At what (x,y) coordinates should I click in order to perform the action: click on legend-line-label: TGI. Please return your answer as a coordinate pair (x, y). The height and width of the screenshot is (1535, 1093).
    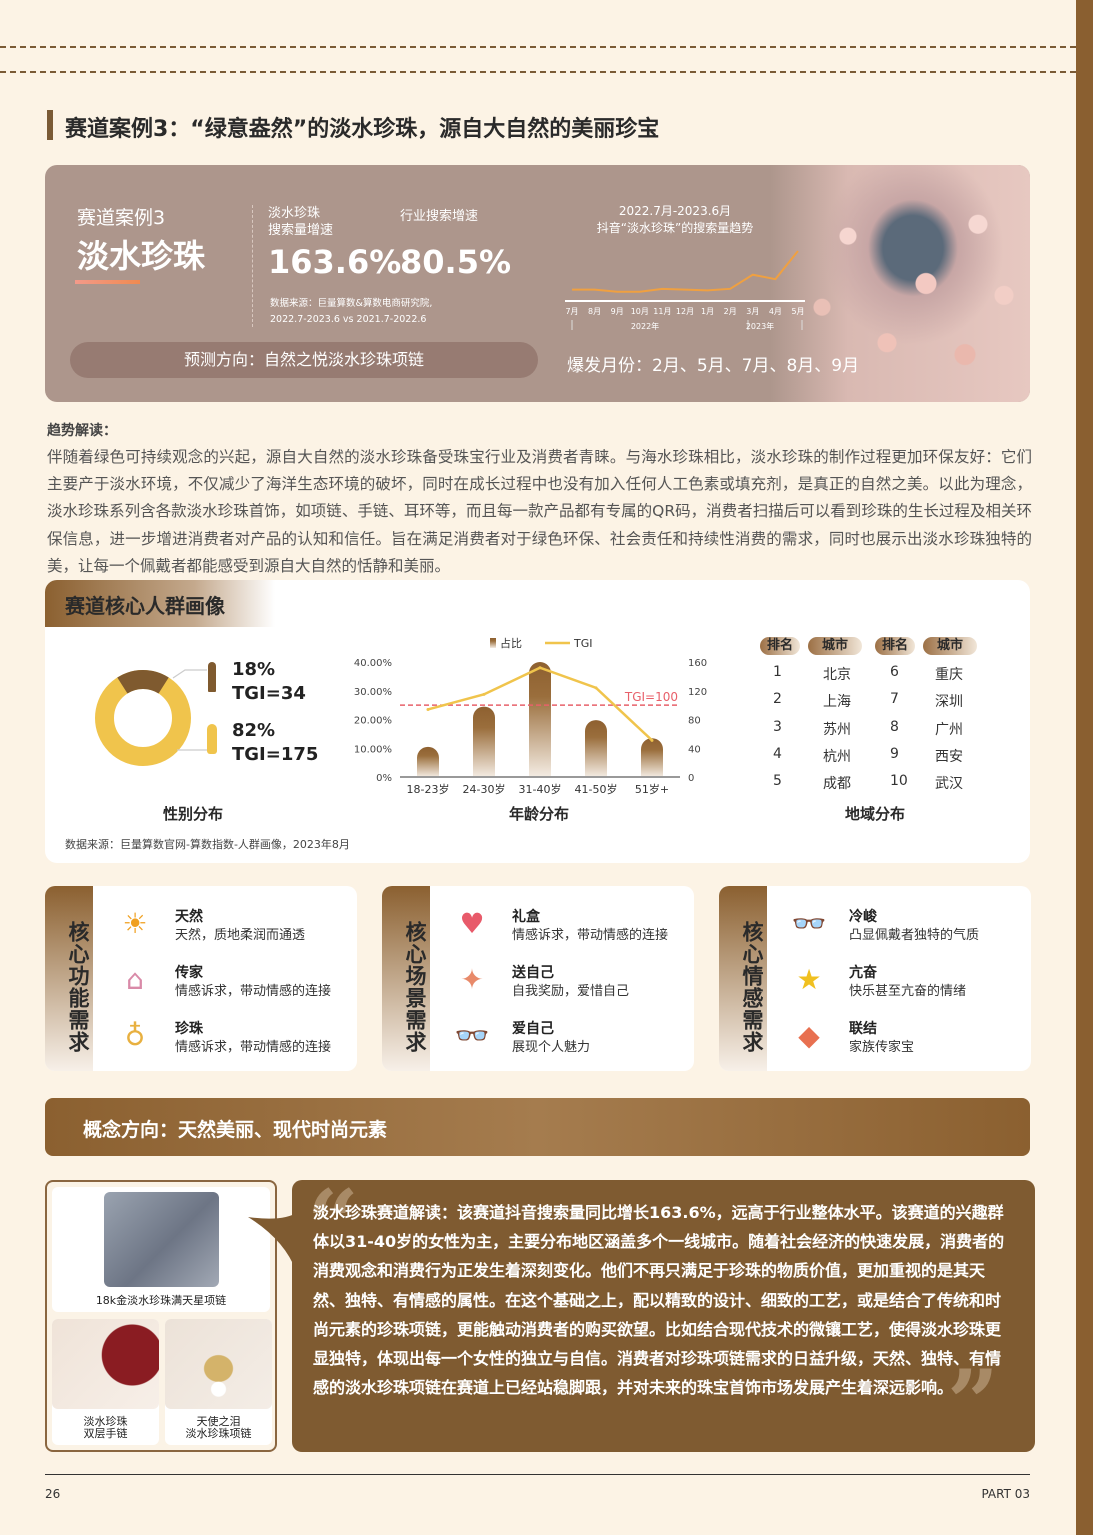
    Looking at the image, I should click on (583, 643).